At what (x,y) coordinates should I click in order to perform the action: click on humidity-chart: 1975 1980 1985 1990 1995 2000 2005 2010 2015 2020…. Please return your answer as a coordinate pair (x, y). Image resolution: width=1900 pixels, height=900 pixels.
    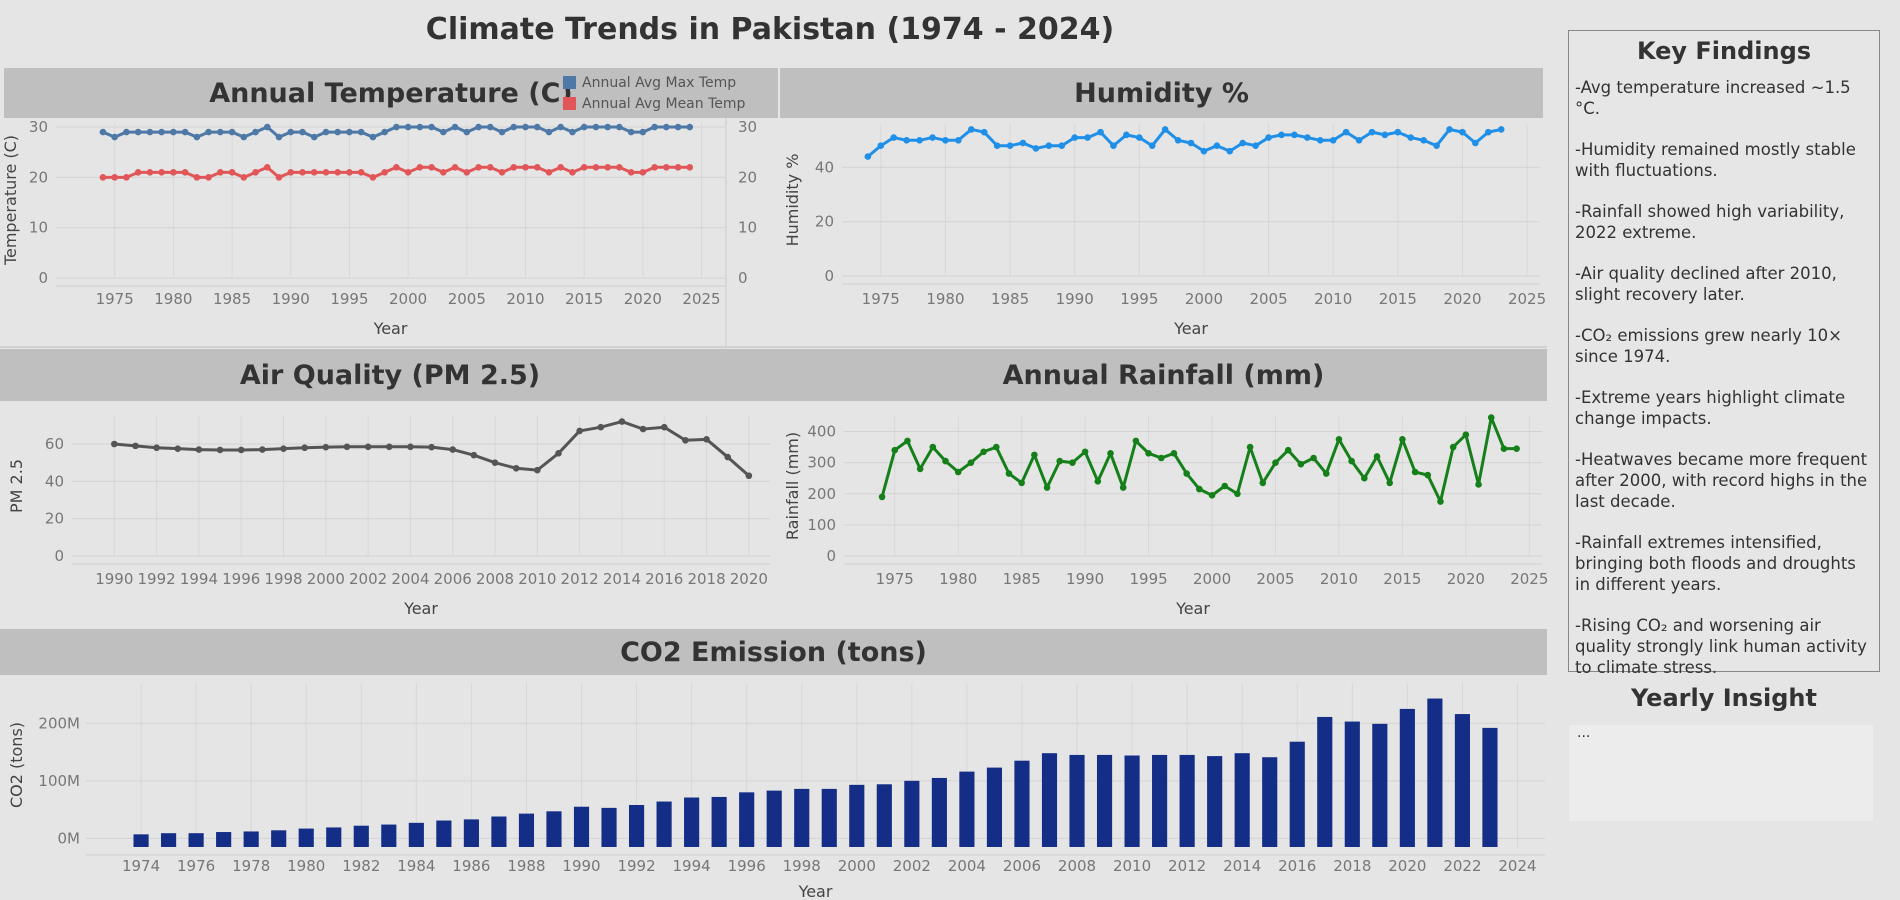
    Looking at the image, I should click on (1163, 233).